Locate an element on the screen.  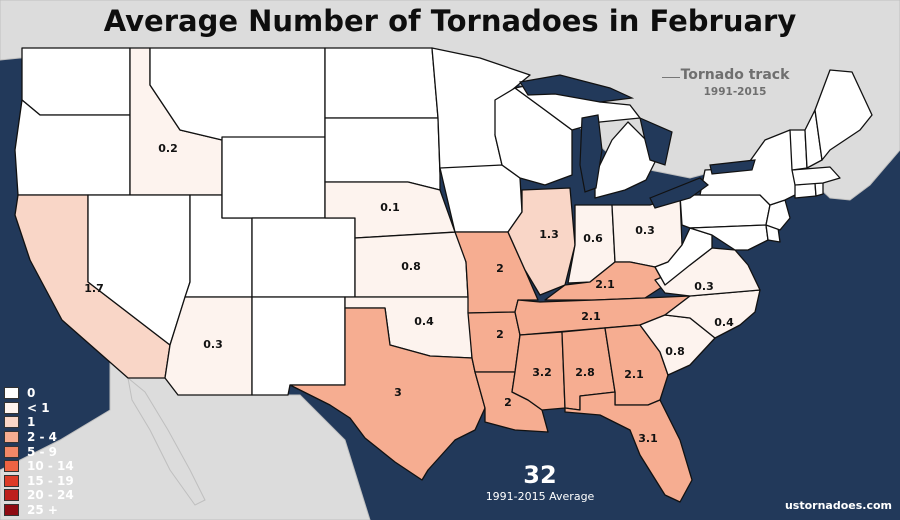
state-iowa is located at coordinates (481, 198).